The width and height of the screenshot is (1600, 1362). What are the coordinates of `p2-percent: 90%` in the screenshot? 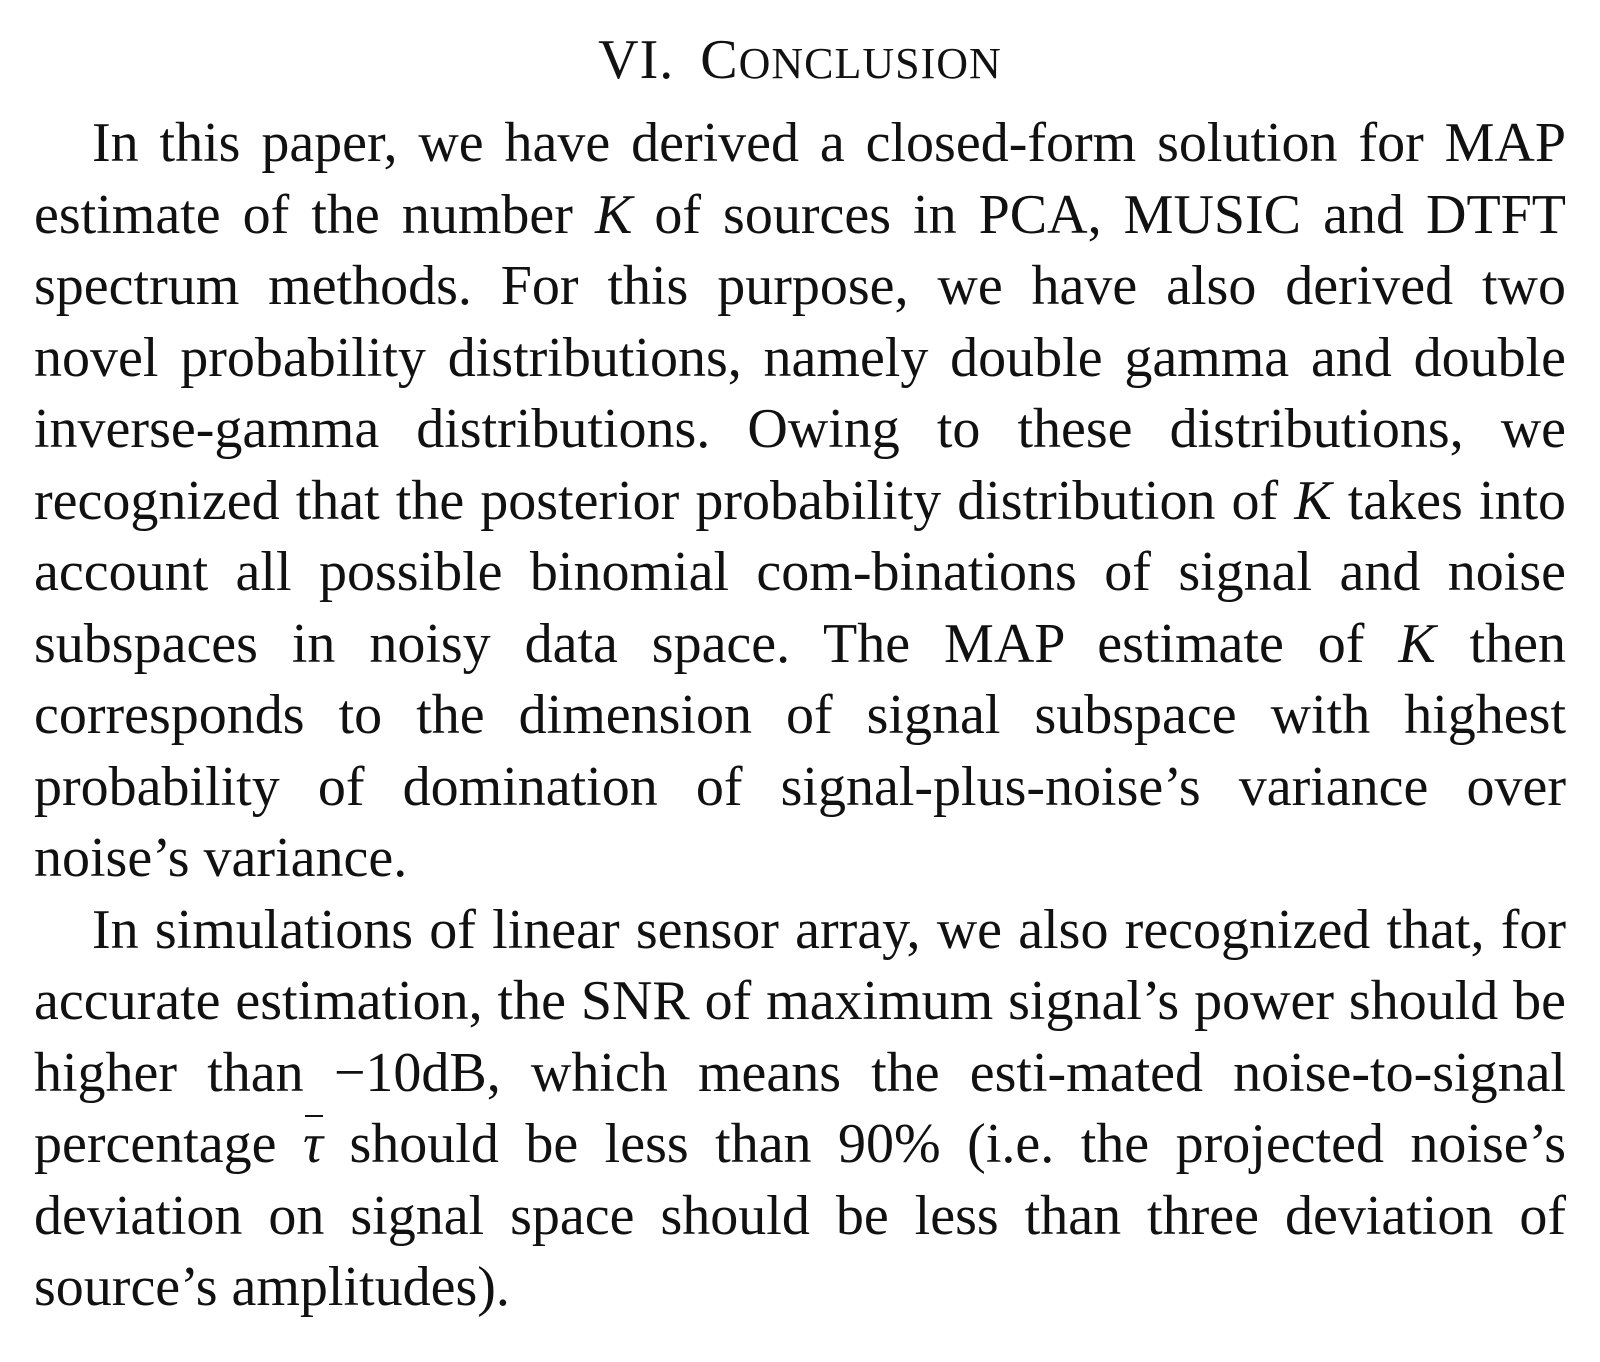 It's located at (889, 1144).